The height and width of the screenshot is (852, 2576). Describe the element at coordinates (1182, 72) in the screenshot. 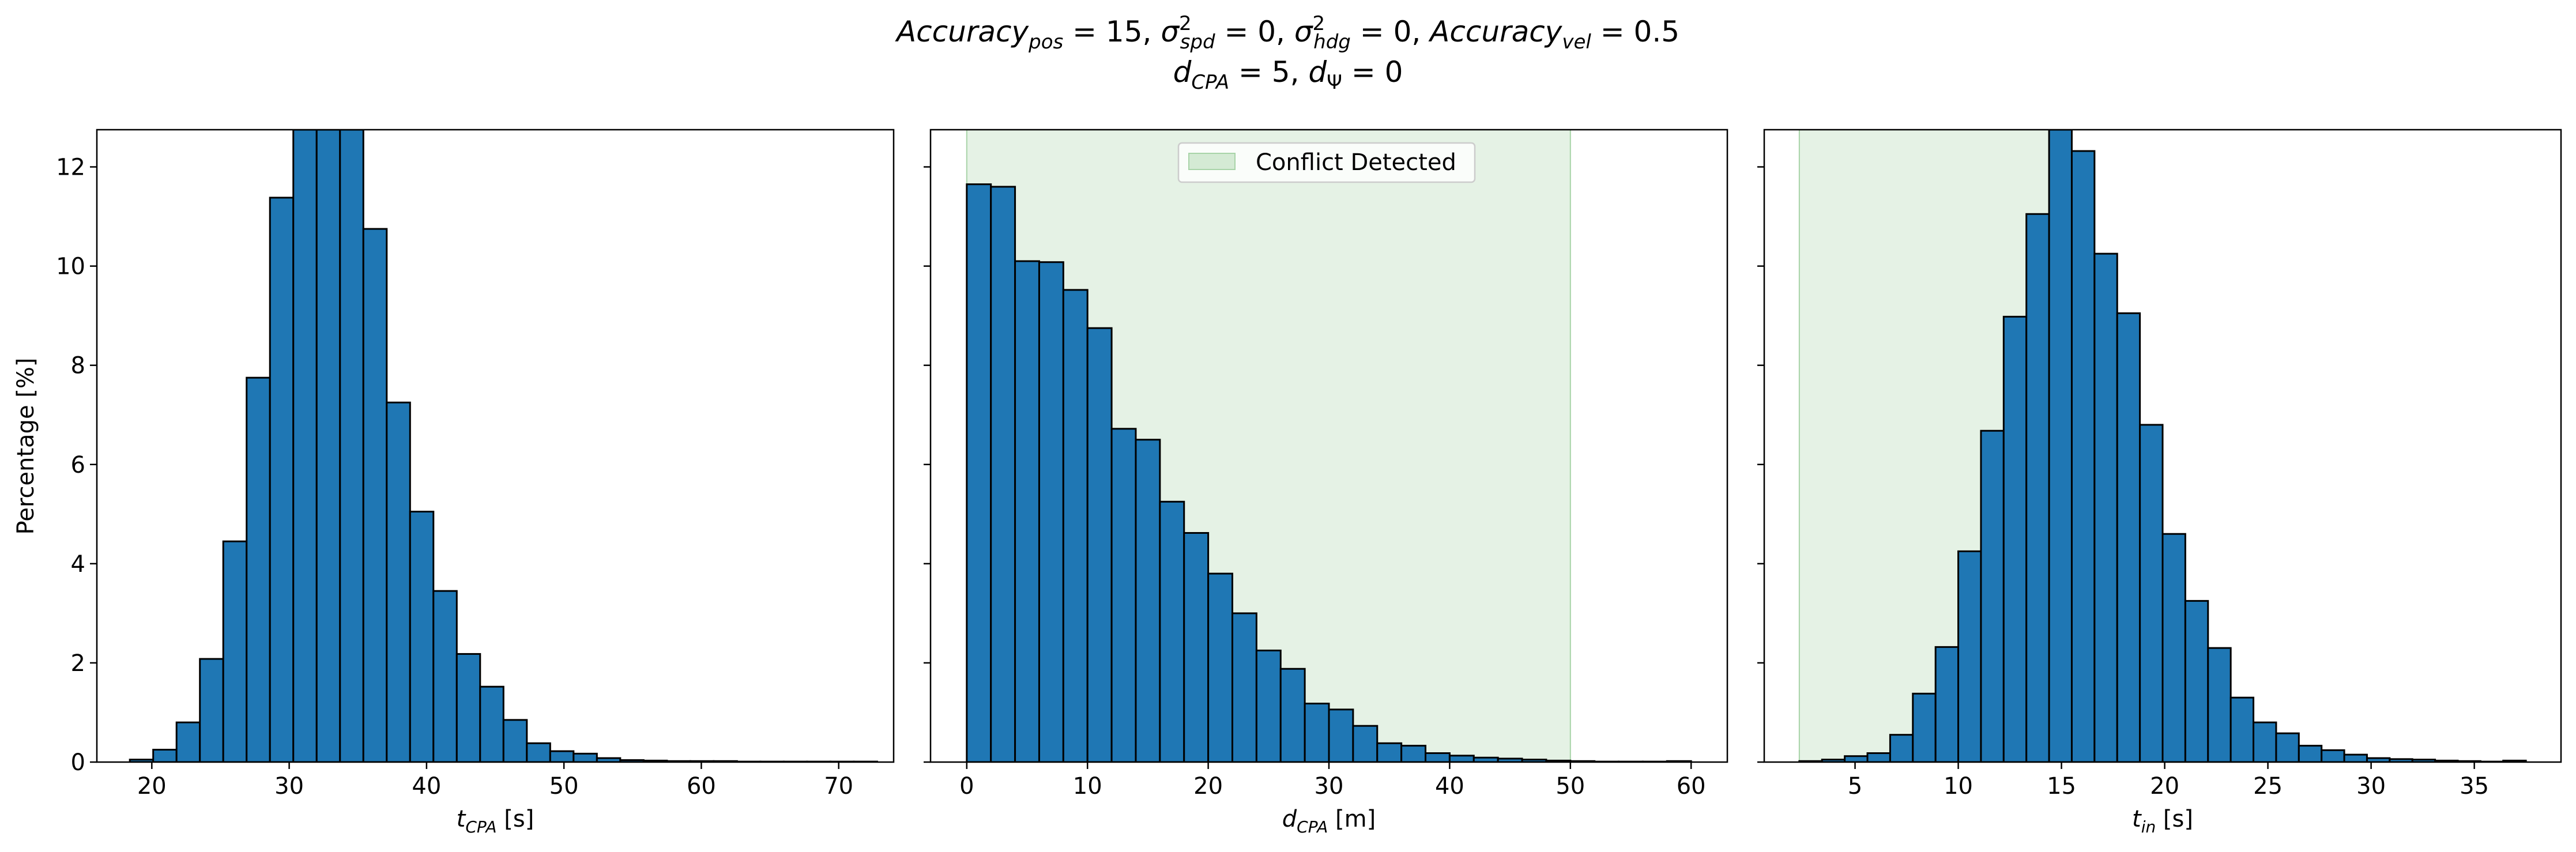

I see `title-d: d` at that location.